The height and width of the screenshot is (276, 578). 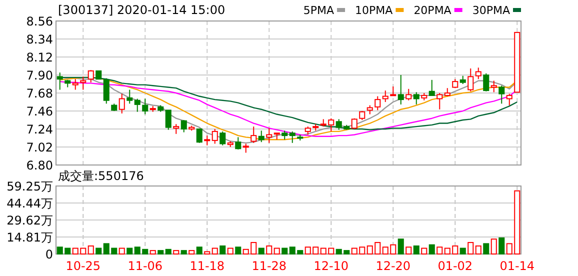 What do you see at coordinates (433, 10) in the screenshot?
I see `legend-label: 20PMA` at bounding box center [433, 10].